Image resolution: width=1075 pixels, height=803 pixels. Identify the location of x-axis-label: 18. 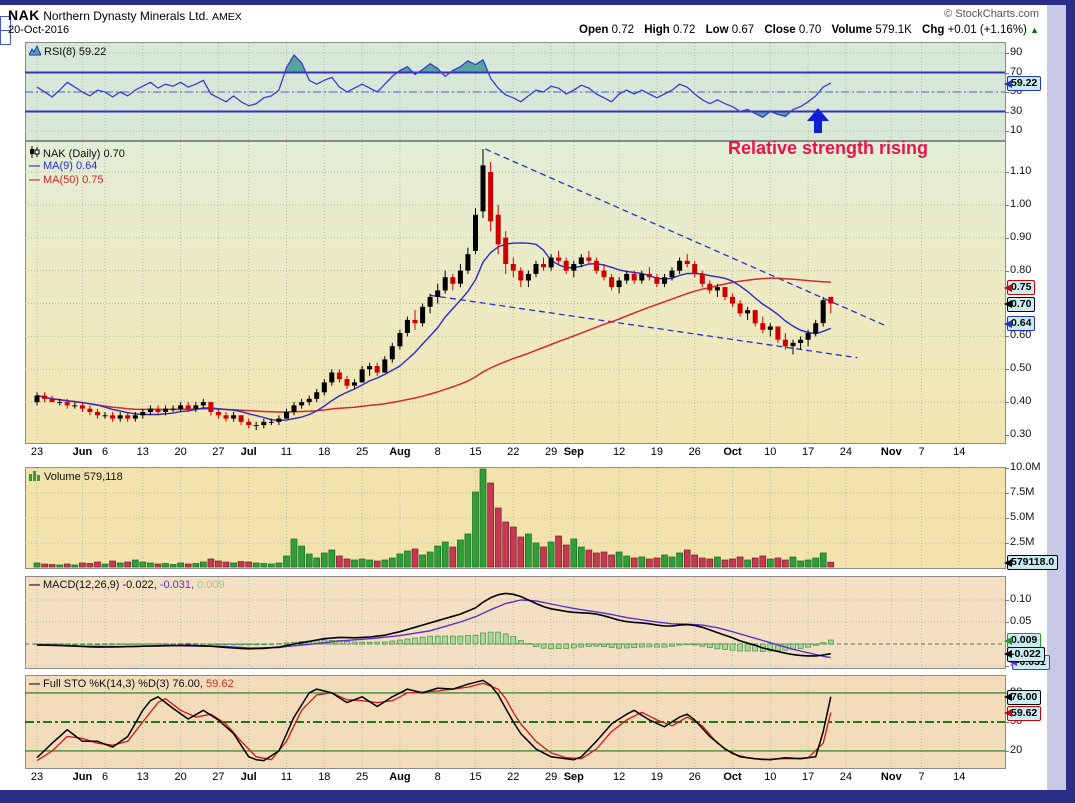
(324, 452).